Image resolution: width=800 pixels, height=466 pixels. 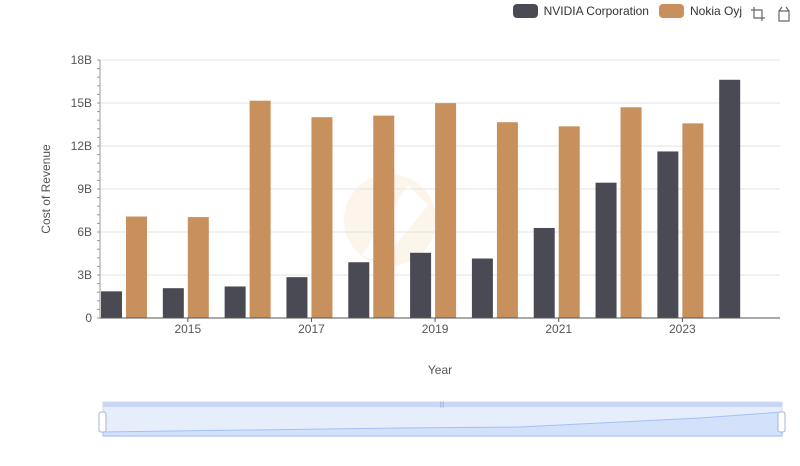 I want to click on bar-nokia-2016, so click(x=260, y=209).